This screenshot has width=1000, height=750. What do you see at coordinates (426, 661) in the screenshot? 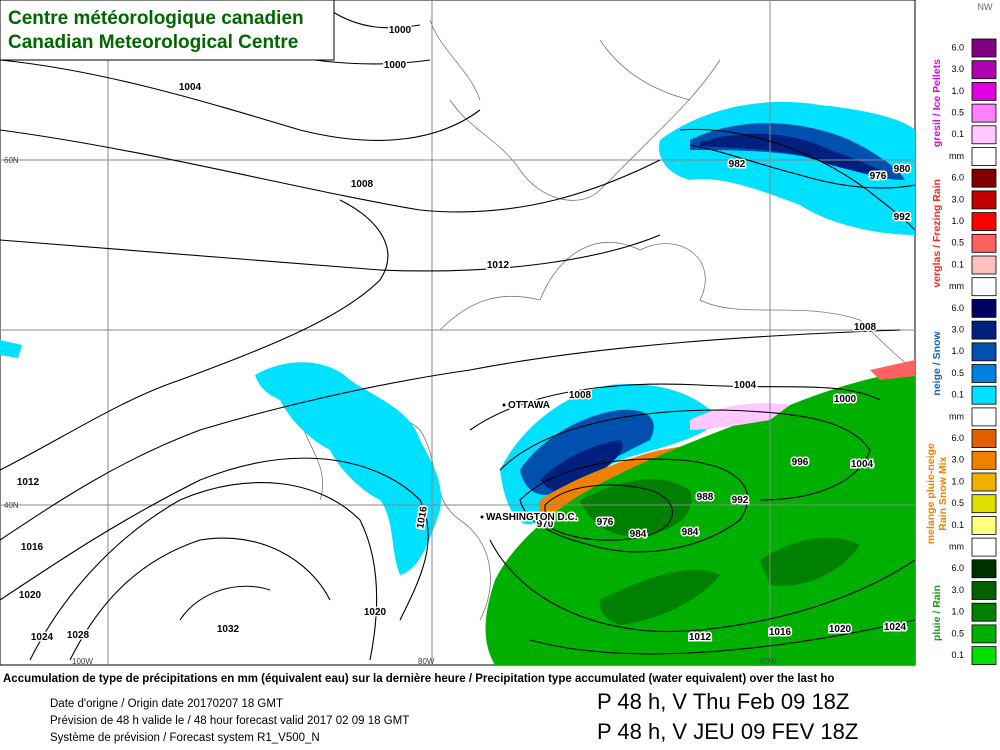
I see `grid-label: 80W` at bounding box center [426, 661].